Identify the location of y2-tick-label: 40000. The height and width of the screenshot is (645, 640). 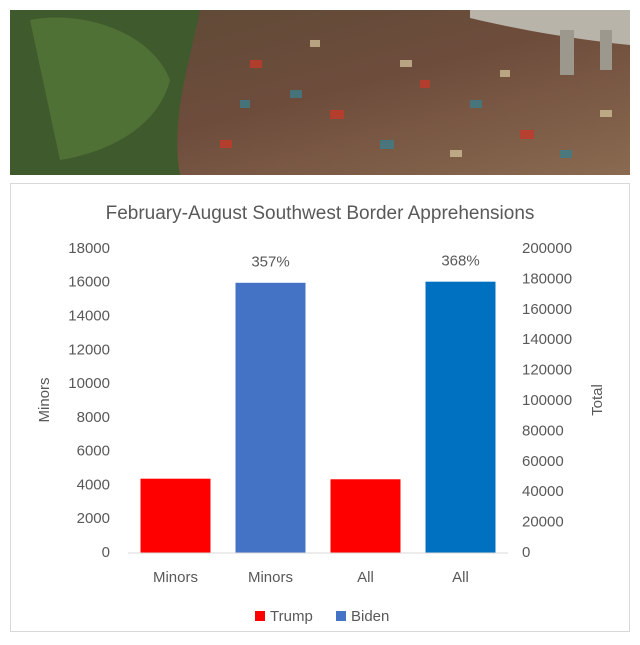
(543, 491).